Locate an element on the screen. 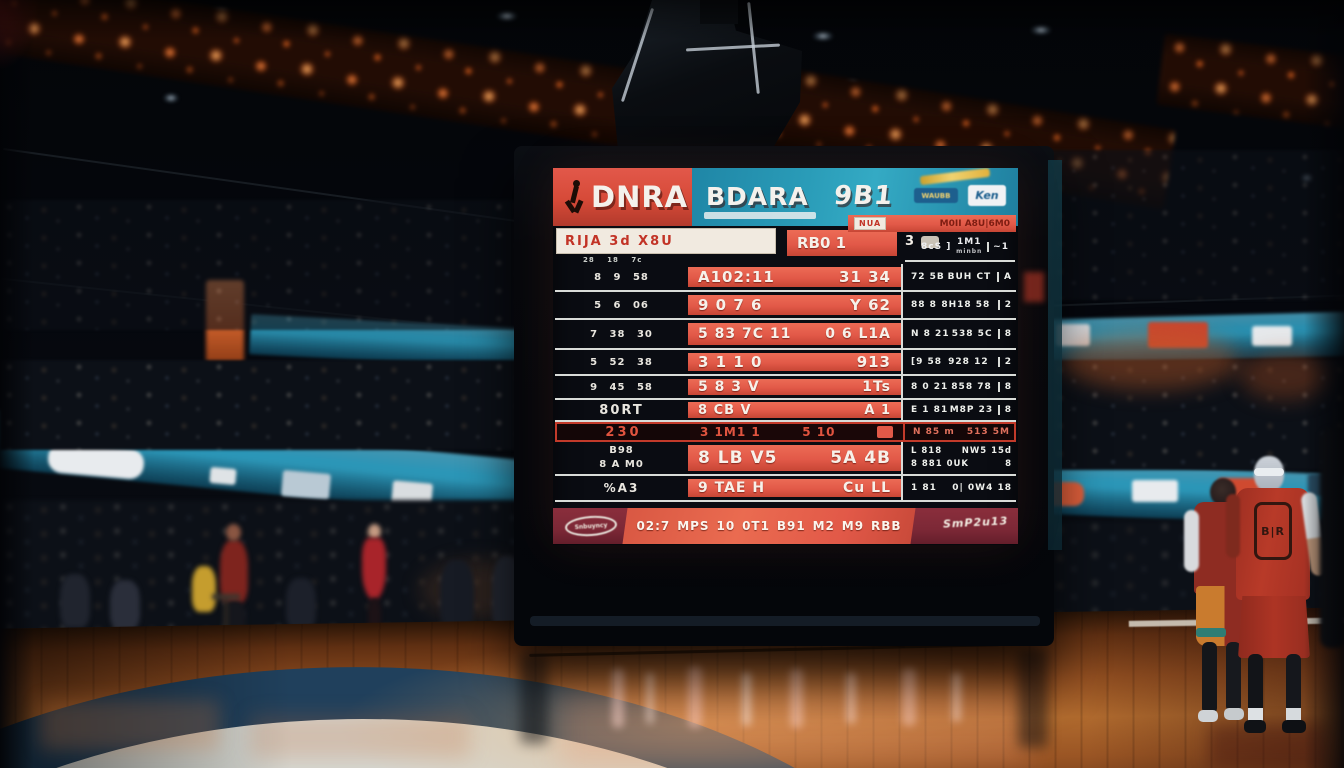 The height and width of the screenshot is (768, 1344). stat-value: 5 8 3 V is located at coordinates (729, 387).